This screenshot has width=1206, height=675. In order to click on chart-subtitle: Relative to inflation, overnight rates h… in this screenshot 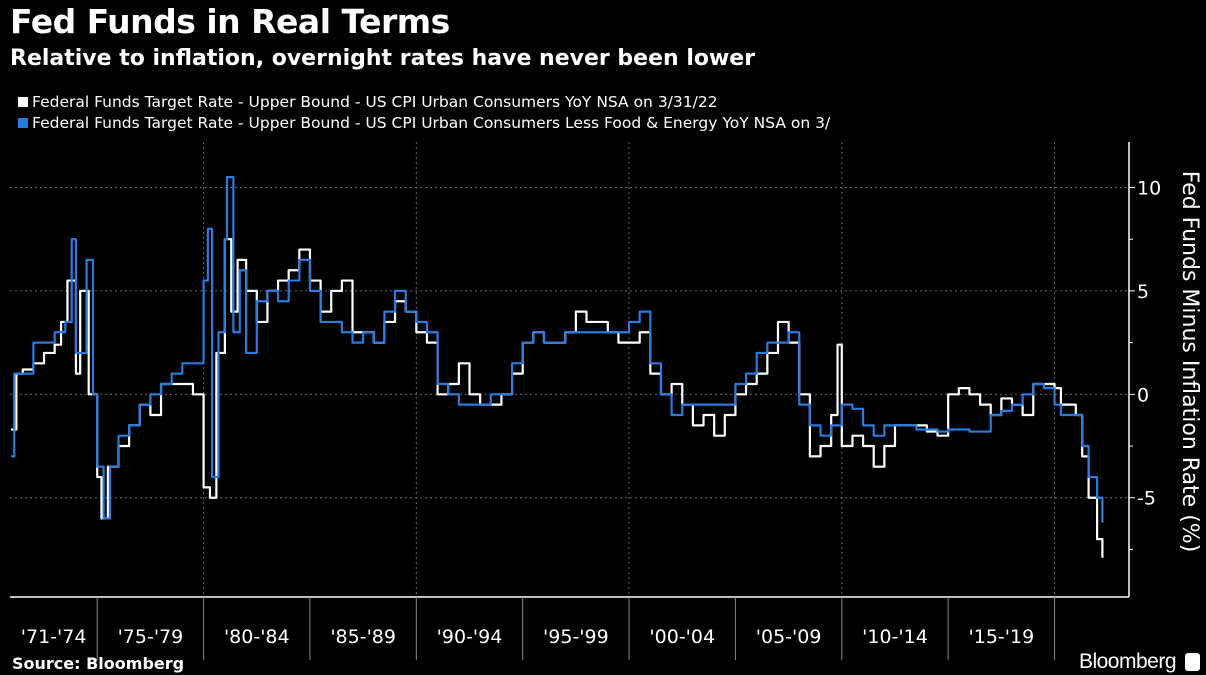, I will do `click(383, 58)`.